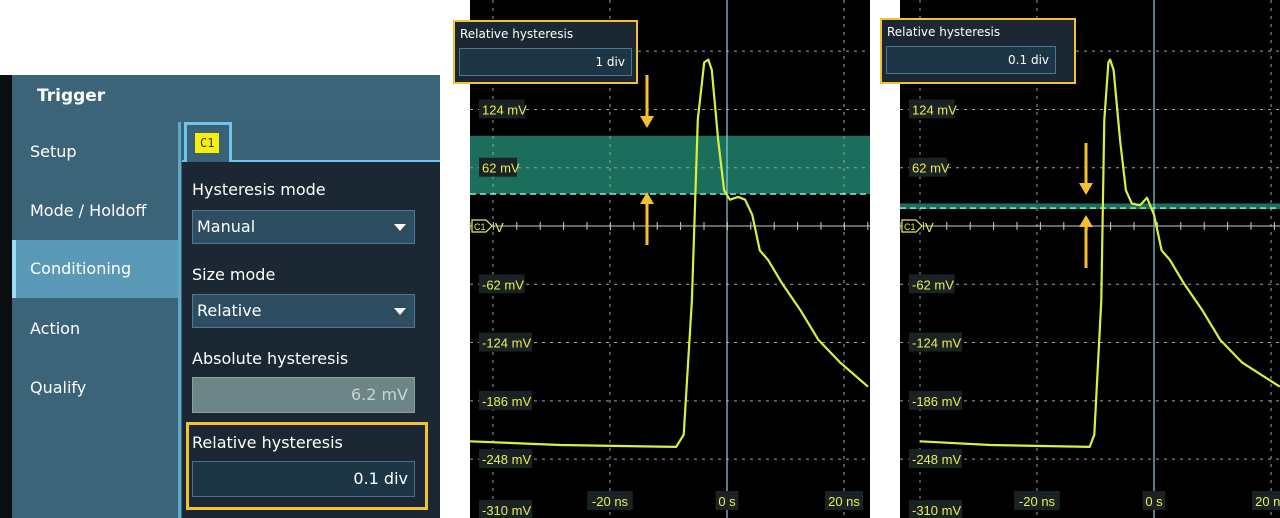 The image size is (1280, 518). Describe the element at coordinates (53, 151) in the screenshot. I see `sidebar-item-setup: Setup` at that location.